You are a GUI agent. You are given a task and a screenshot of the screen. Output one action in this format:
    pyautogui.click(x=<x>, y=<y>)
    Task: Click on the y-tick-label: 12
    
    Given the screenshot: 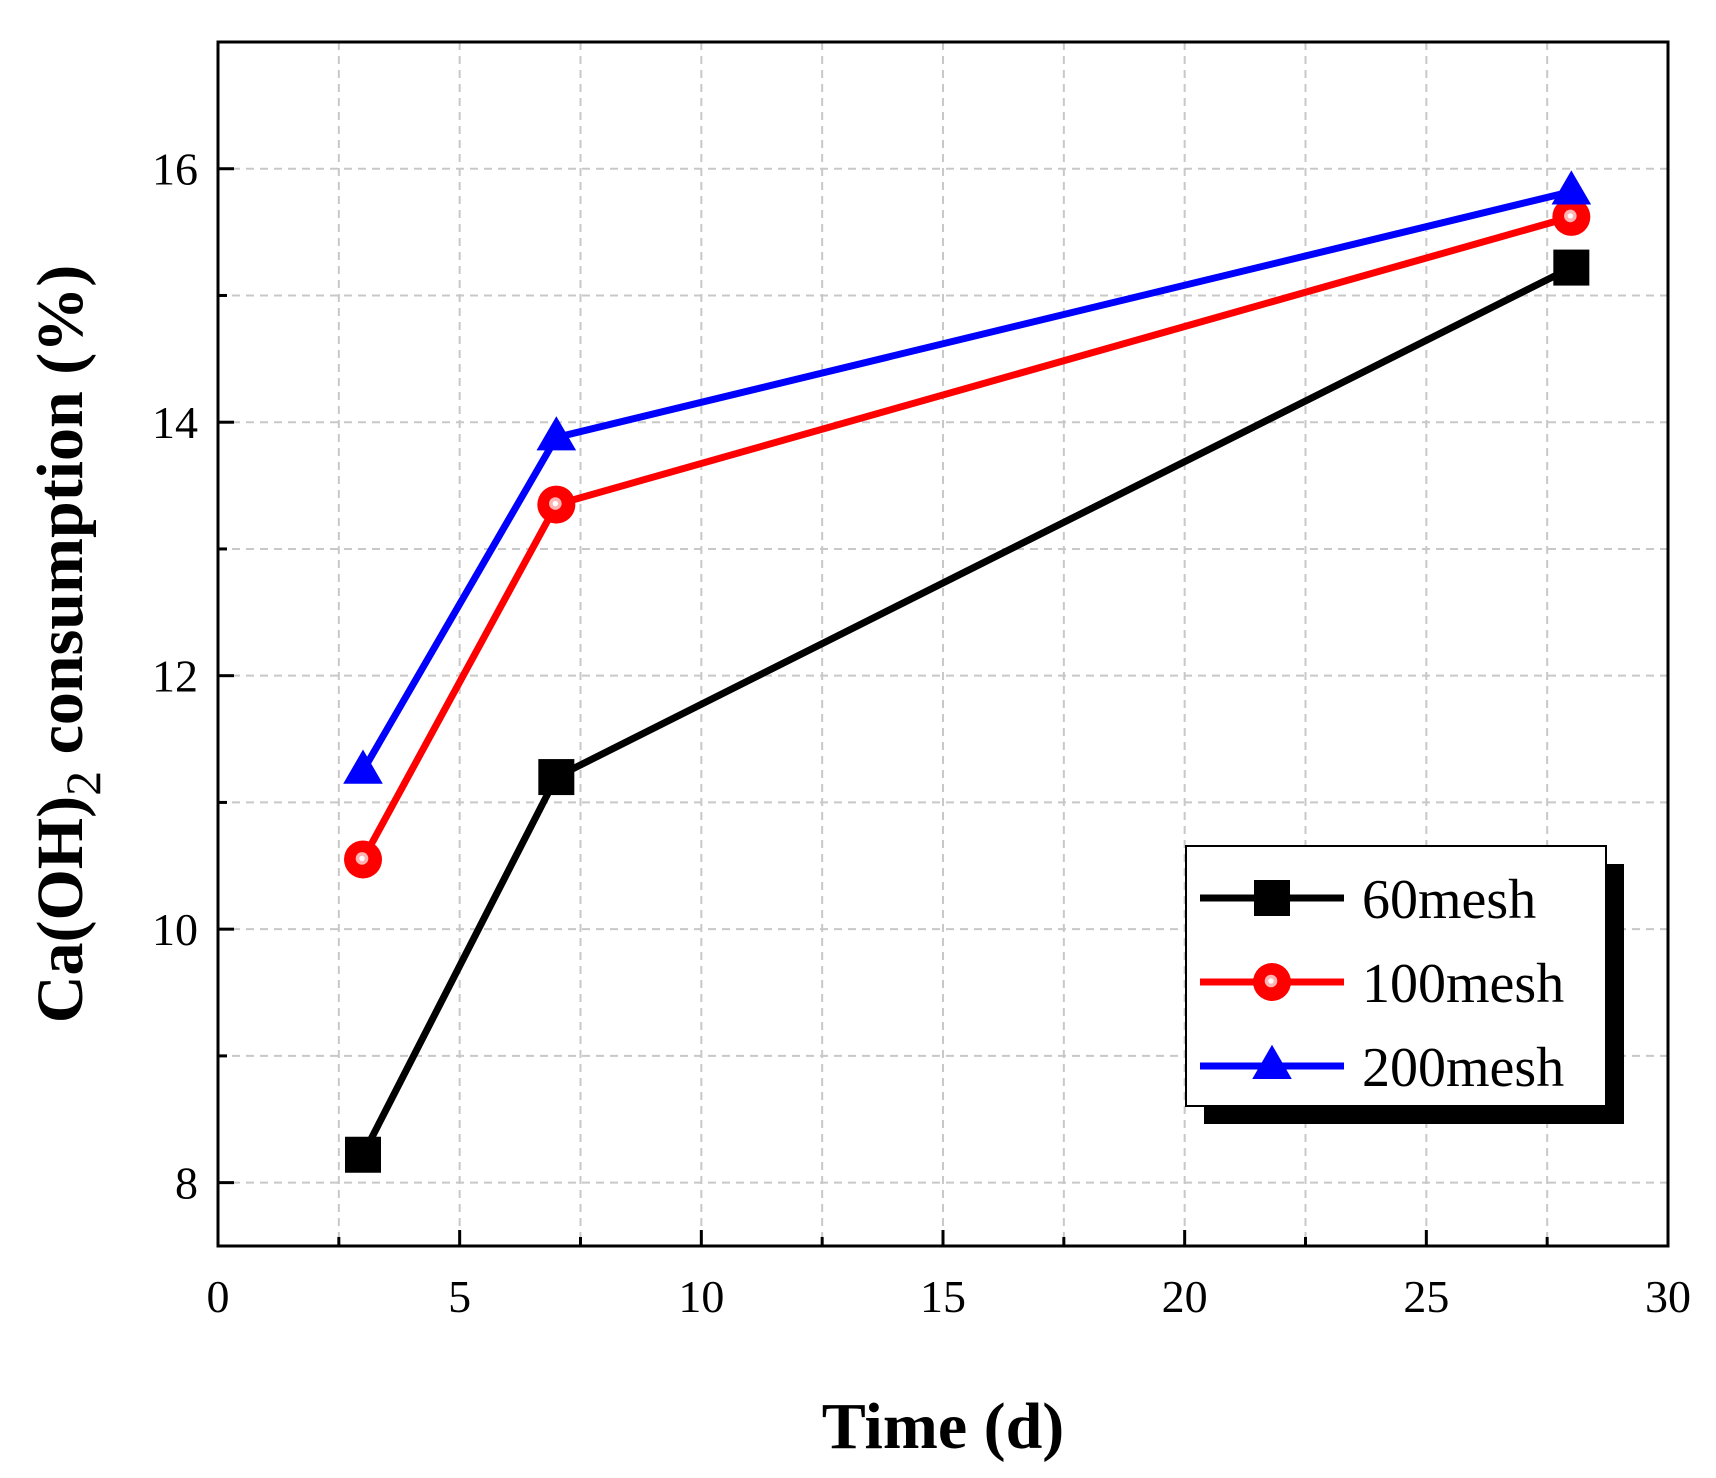 What is the action you would take?
    pyautogui.click(x=175, y=676)
    